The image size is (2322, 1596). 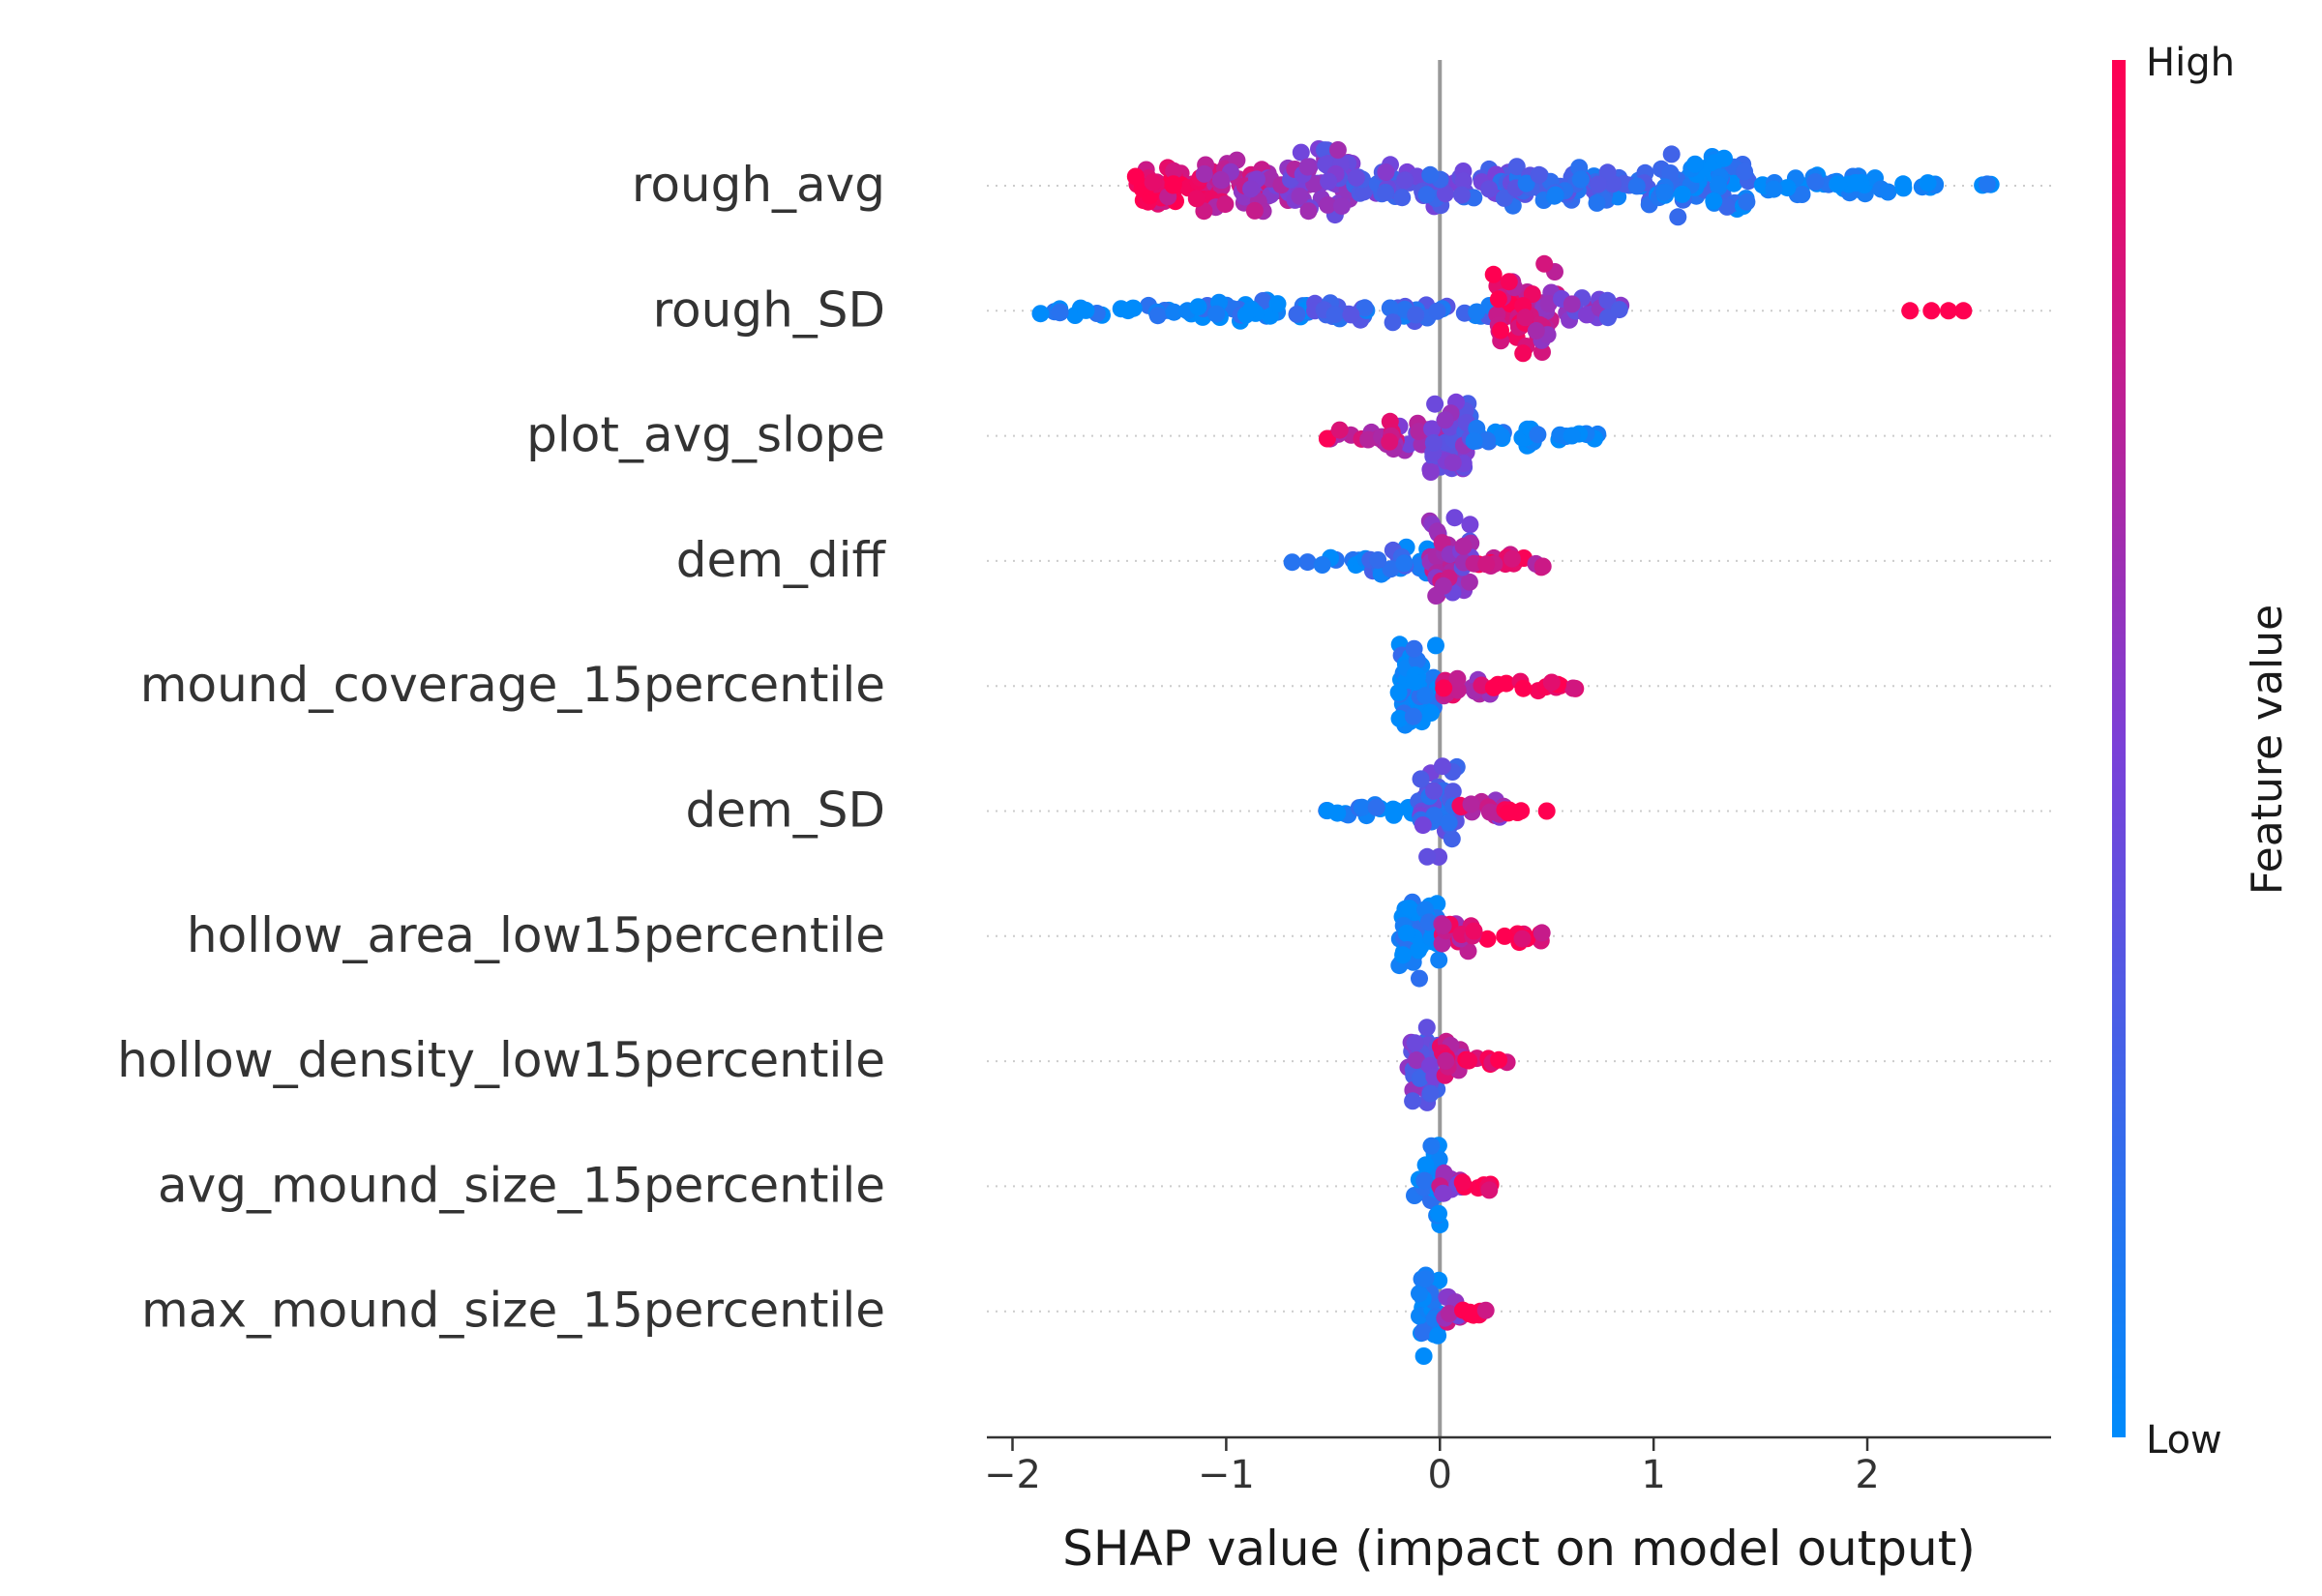 What do you see at coordinates (1453, 1185) in the screenshot?
I see `feature-row-avg_mound_size_15percentile` at bounding box center [1453, 1185].